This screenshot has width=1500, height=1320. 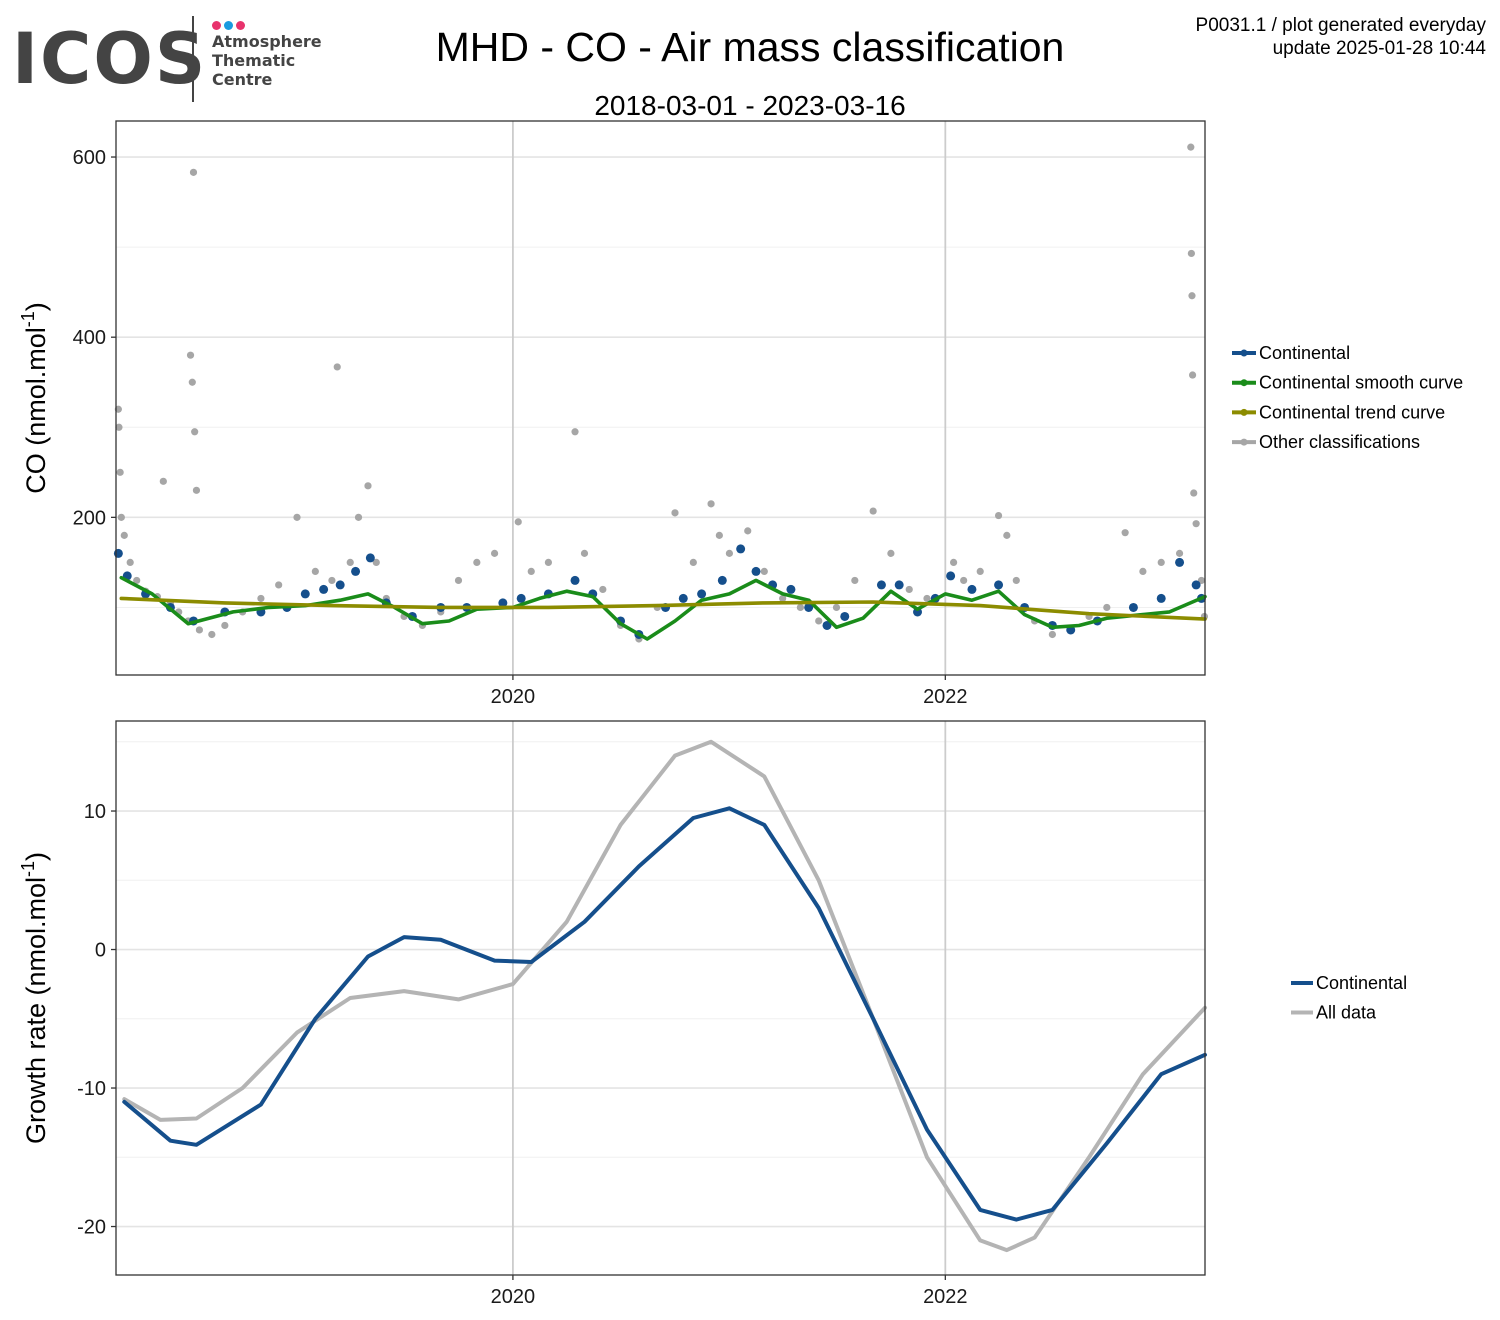 What do you see at coordinates (193, 59) in the screenshot?
I see `logo-divider` at bounding box center [193, 59].